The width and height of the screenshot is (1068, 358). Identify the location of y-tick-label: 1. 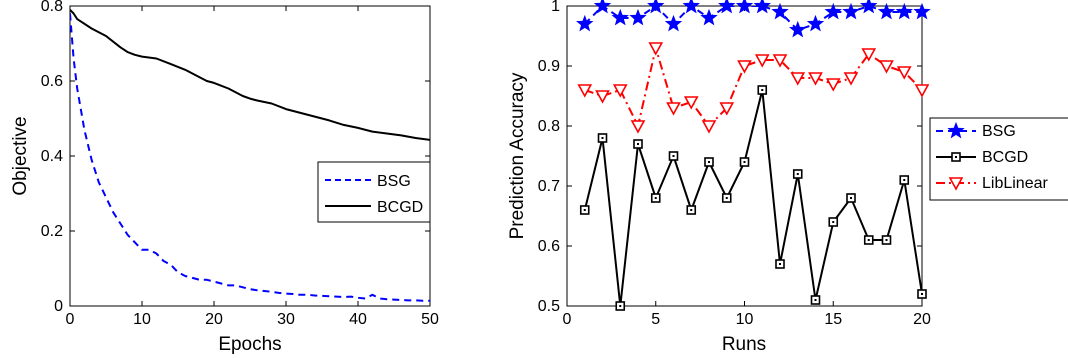
(555, 7).